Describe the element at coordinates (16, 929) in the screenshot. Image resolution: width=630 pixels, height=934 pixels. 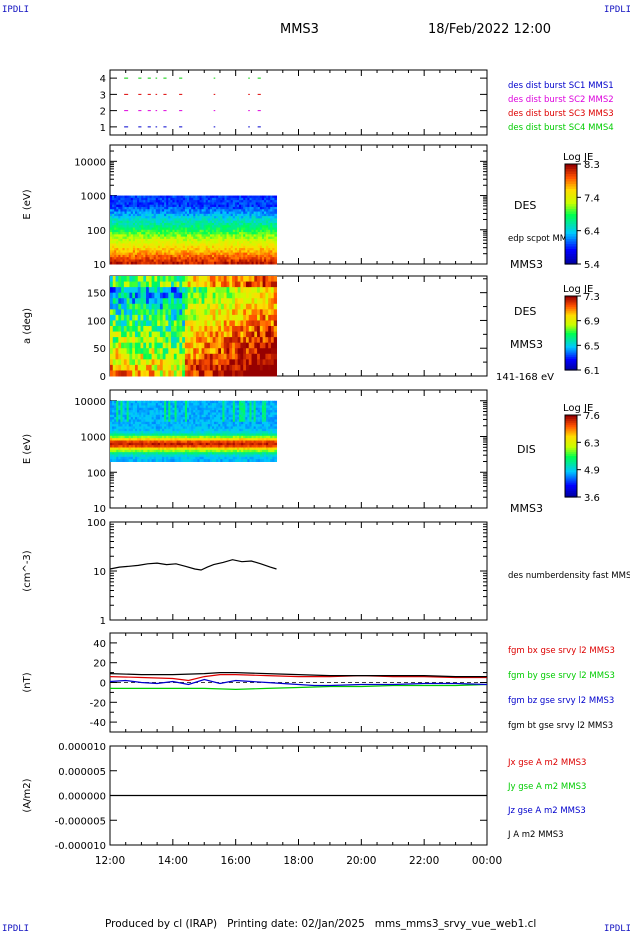
I see `corner-tag-bottom-left: IPDLI` at that location.